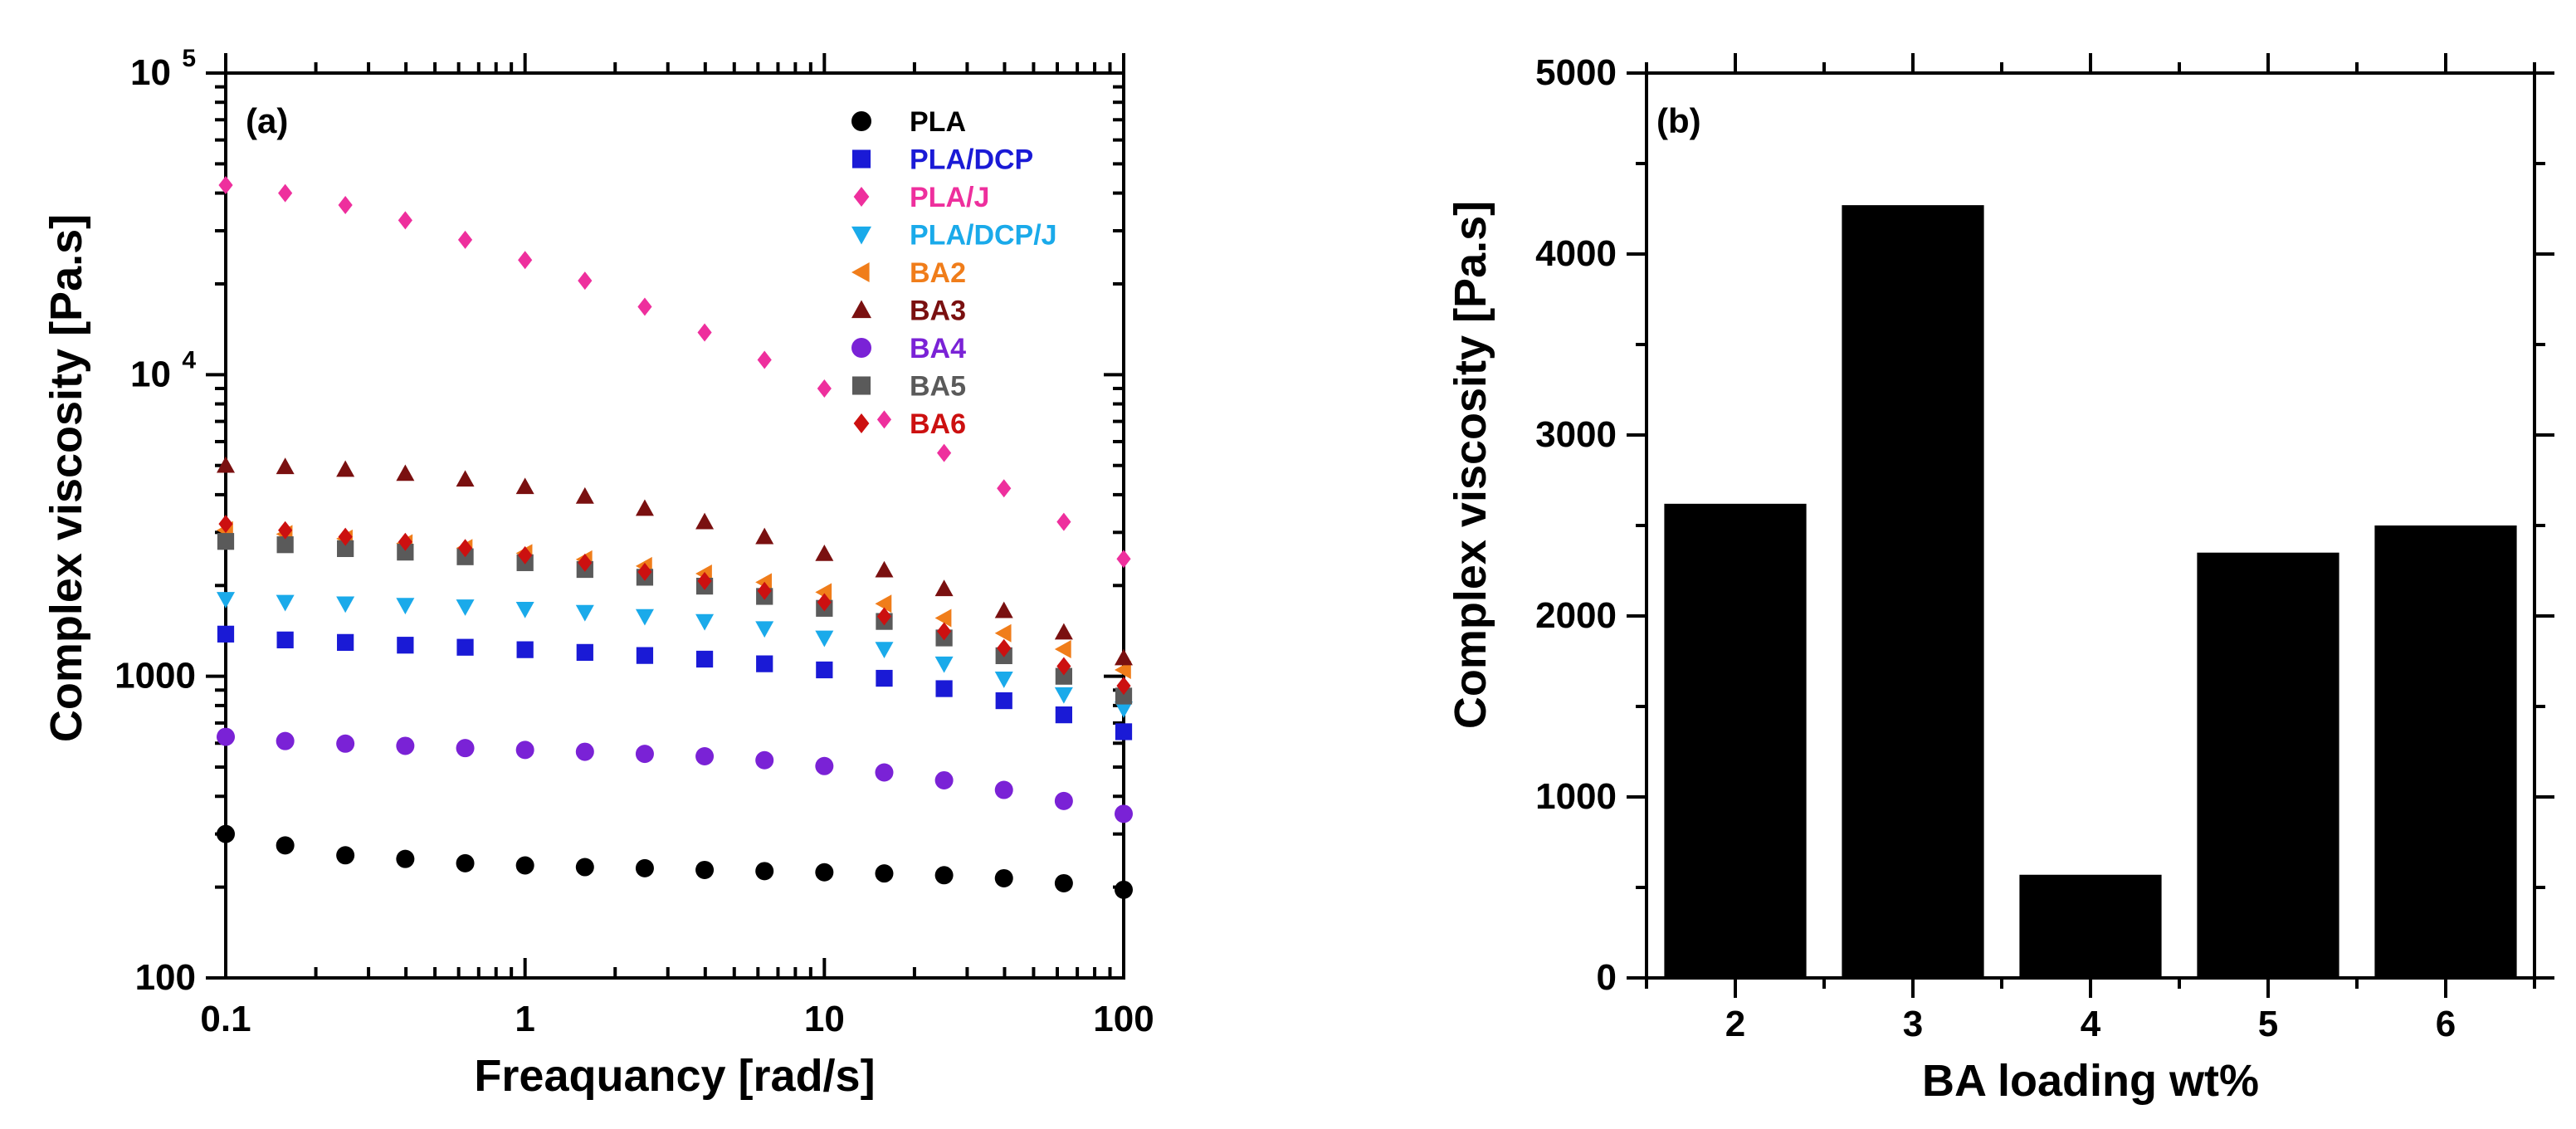 The image size is (2576, 1129). Describe the element at coordinates (1576, 435) in the screenshot. I see `y-tick-label: 3000` at that location.